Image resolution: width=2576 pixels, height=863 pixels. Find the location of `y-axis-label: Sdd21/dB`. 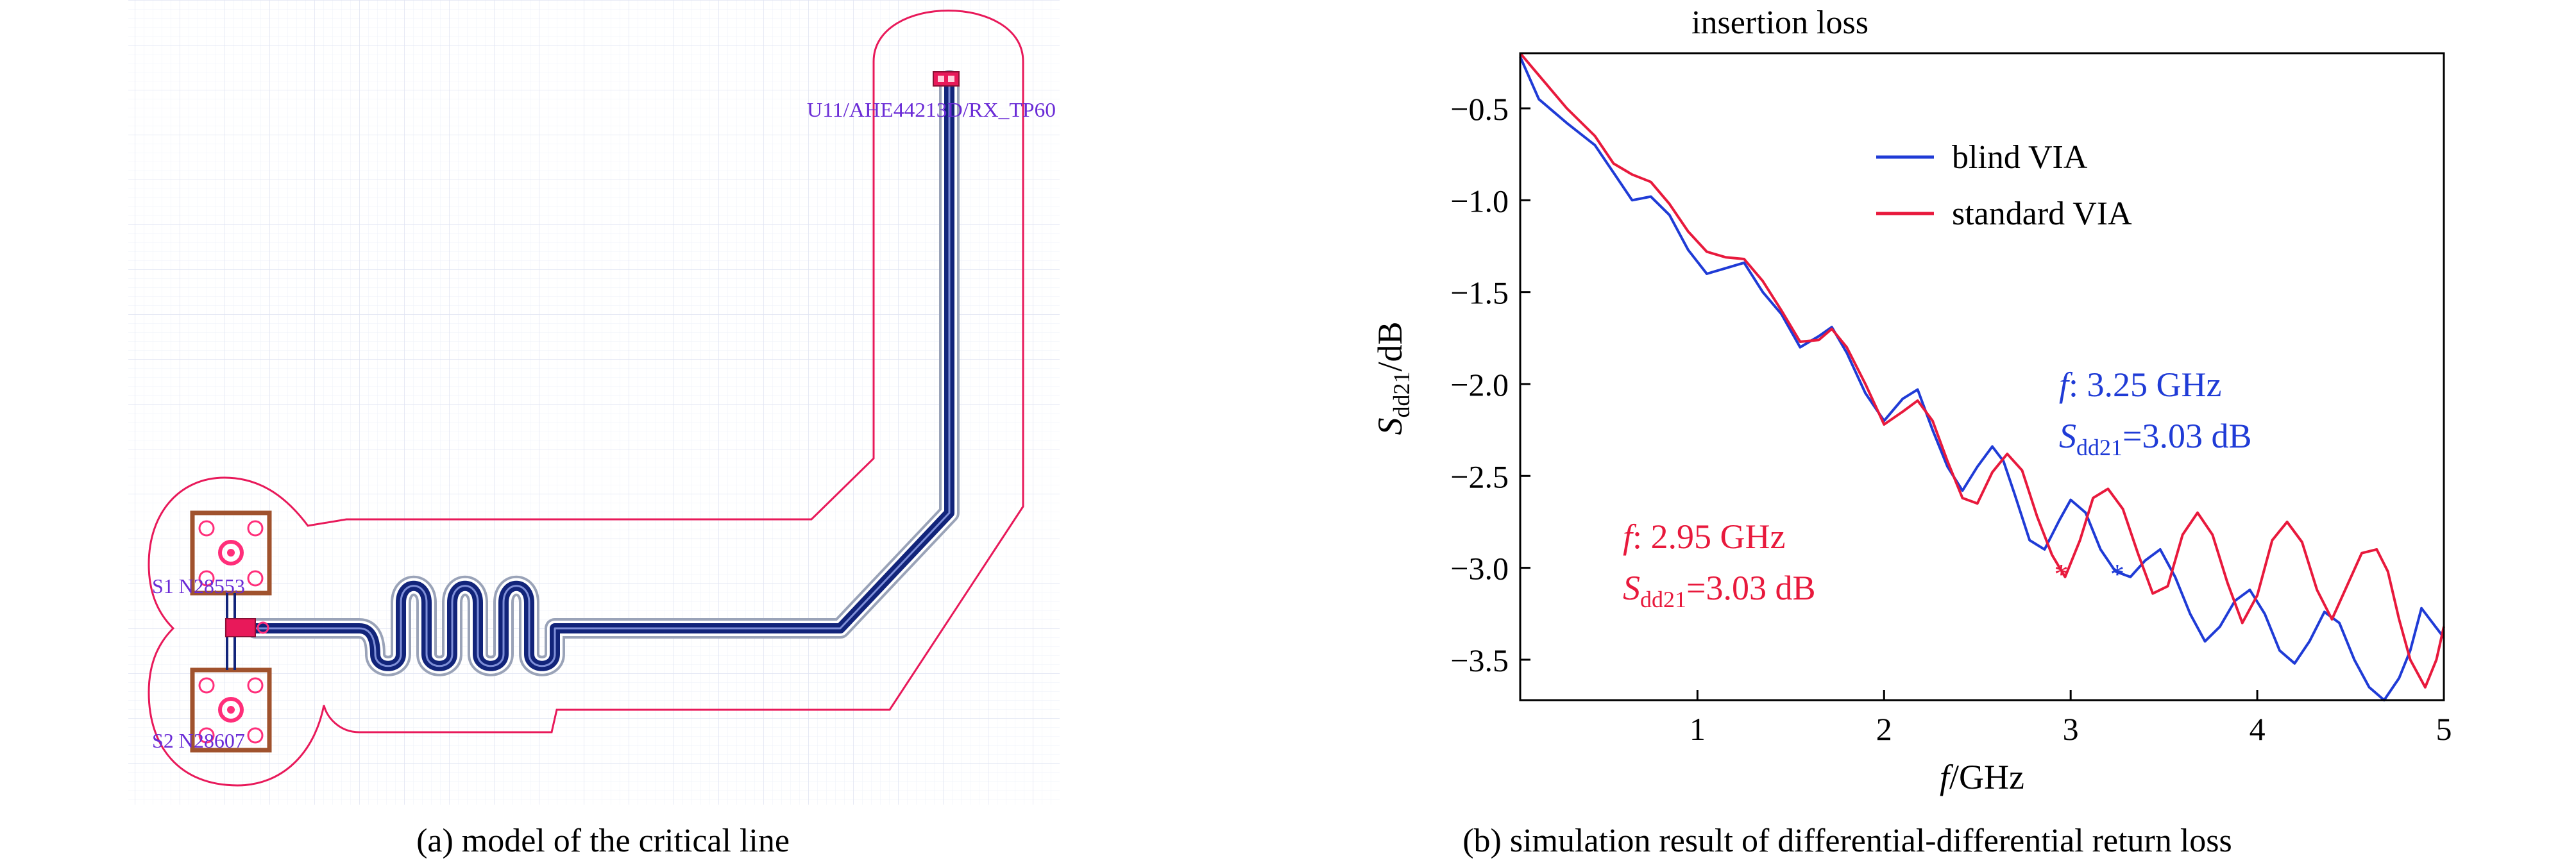

y-axis-label: Sdd21/dB is located at coordinates (1392, 378).